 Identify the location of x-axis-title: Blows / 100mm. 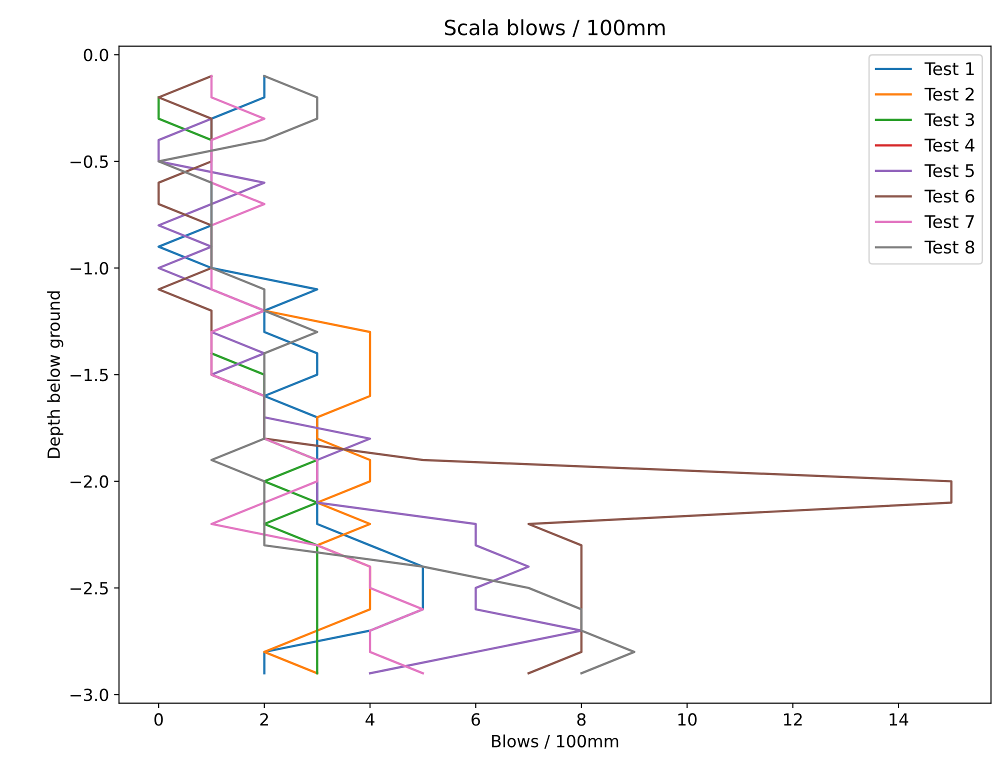
(555, 741).